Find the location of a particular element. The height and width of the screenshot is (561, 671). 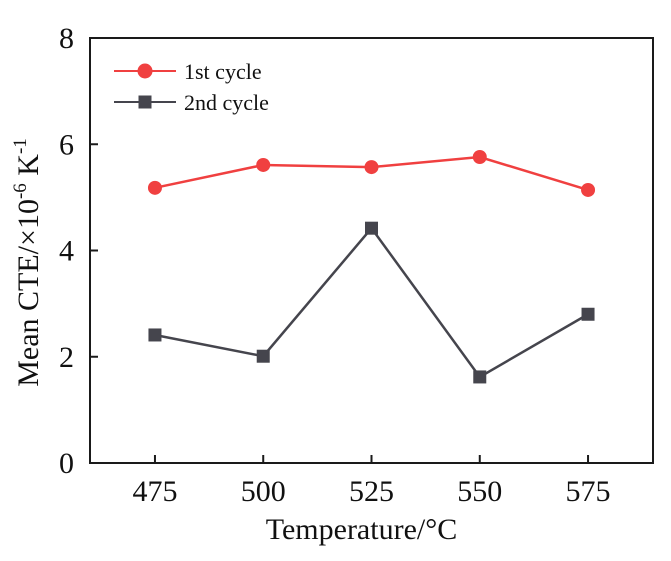

y-axis-title-prefix: Mean CTE/×10 is located at coordinates (28, 293).